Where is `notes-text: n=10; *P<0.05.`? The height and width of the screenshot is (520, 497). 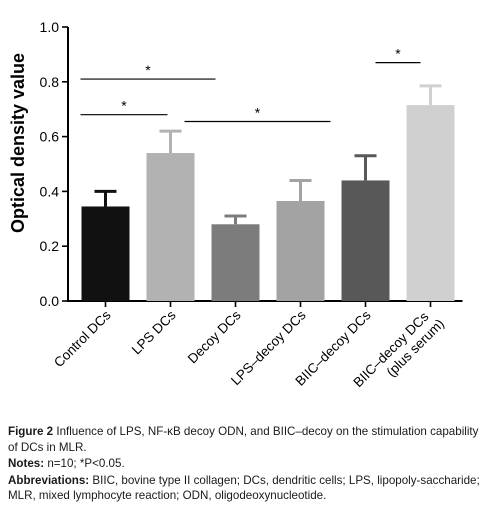
notes-text: n=10; *P<0.05. is located at coordinates (86, 464).